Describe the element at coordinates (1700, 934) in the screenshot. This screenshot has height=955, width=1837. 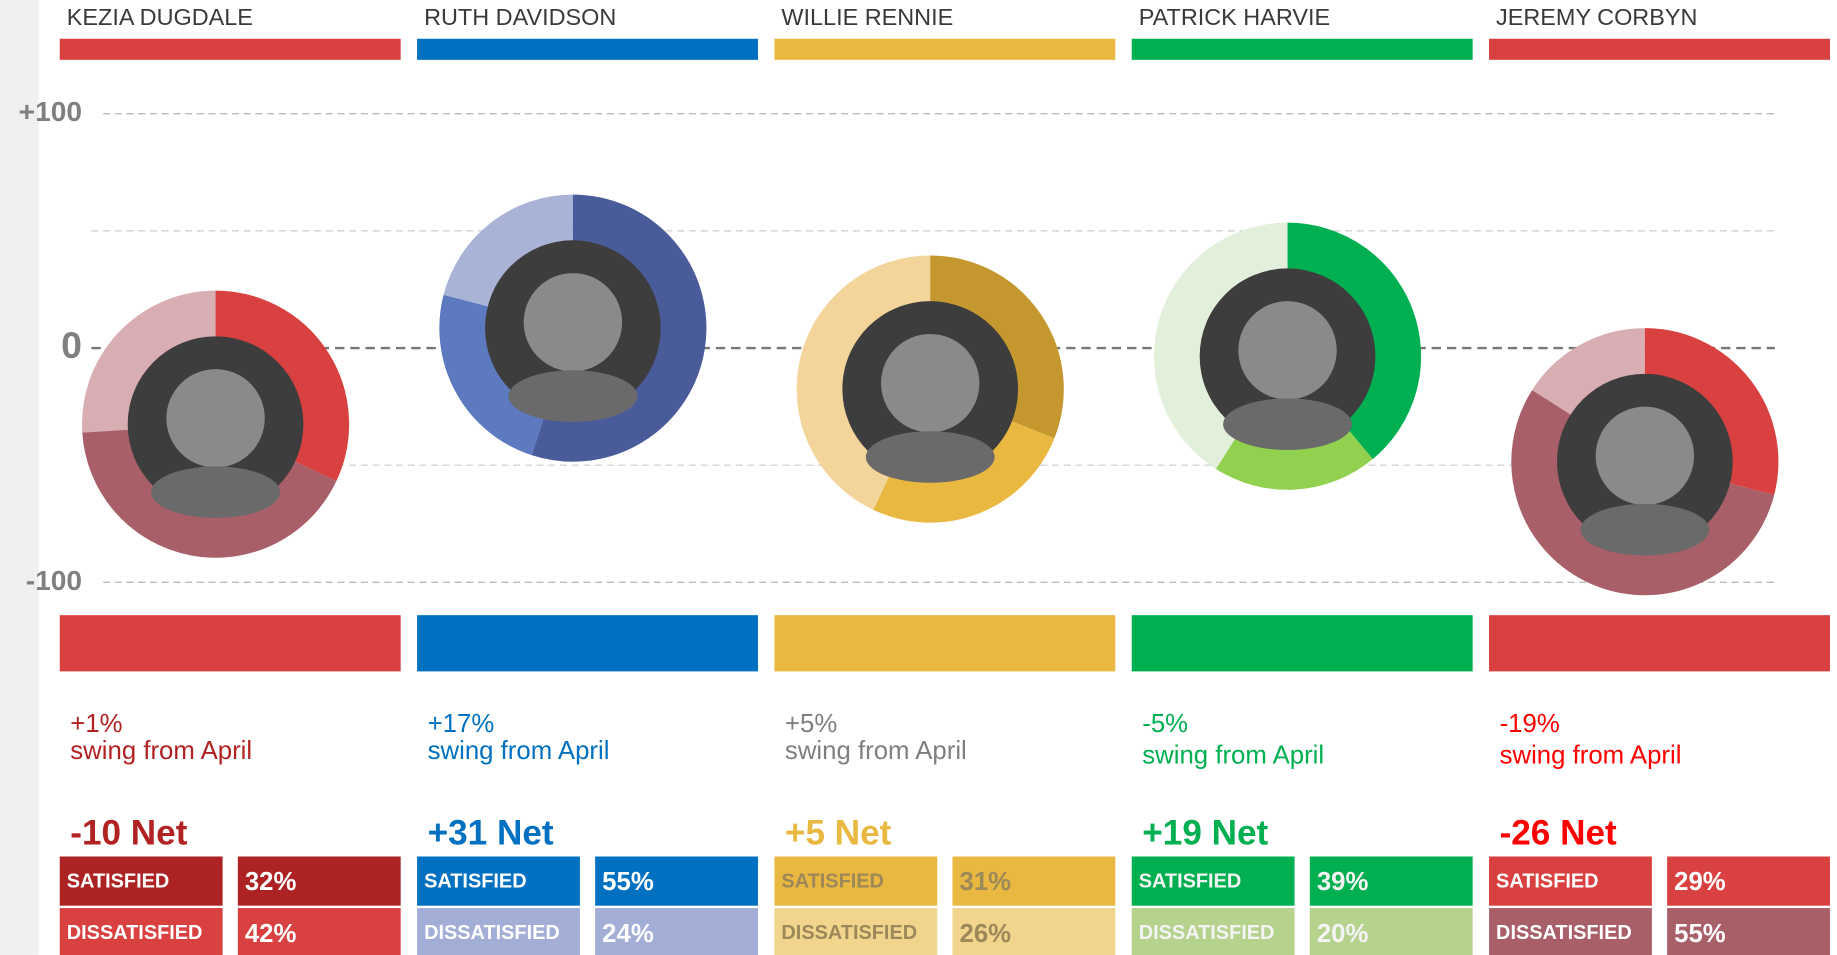
I see `dissatisfied-value: 55%` at that location.